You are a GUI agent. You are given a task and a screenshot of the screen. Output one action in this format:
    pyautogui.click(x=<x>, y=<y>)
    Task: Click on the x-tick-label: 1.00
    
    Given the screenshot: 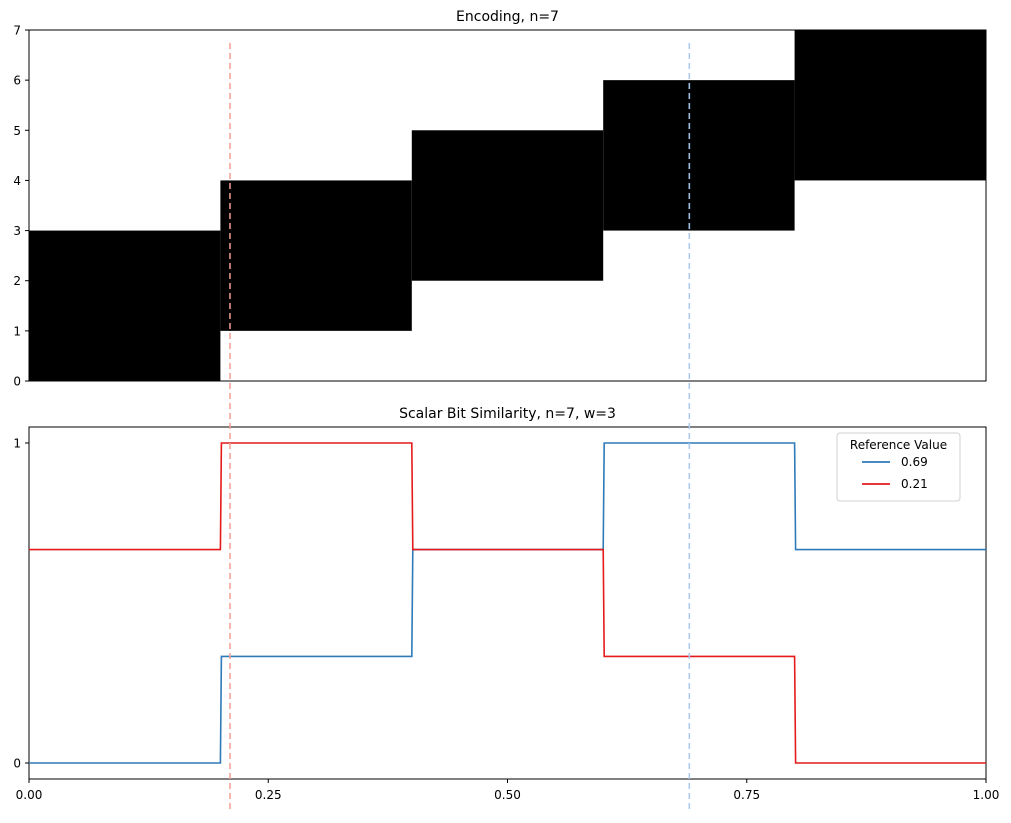 What is the action you would take?
    pyautogui.click(x=986, y=795)
    